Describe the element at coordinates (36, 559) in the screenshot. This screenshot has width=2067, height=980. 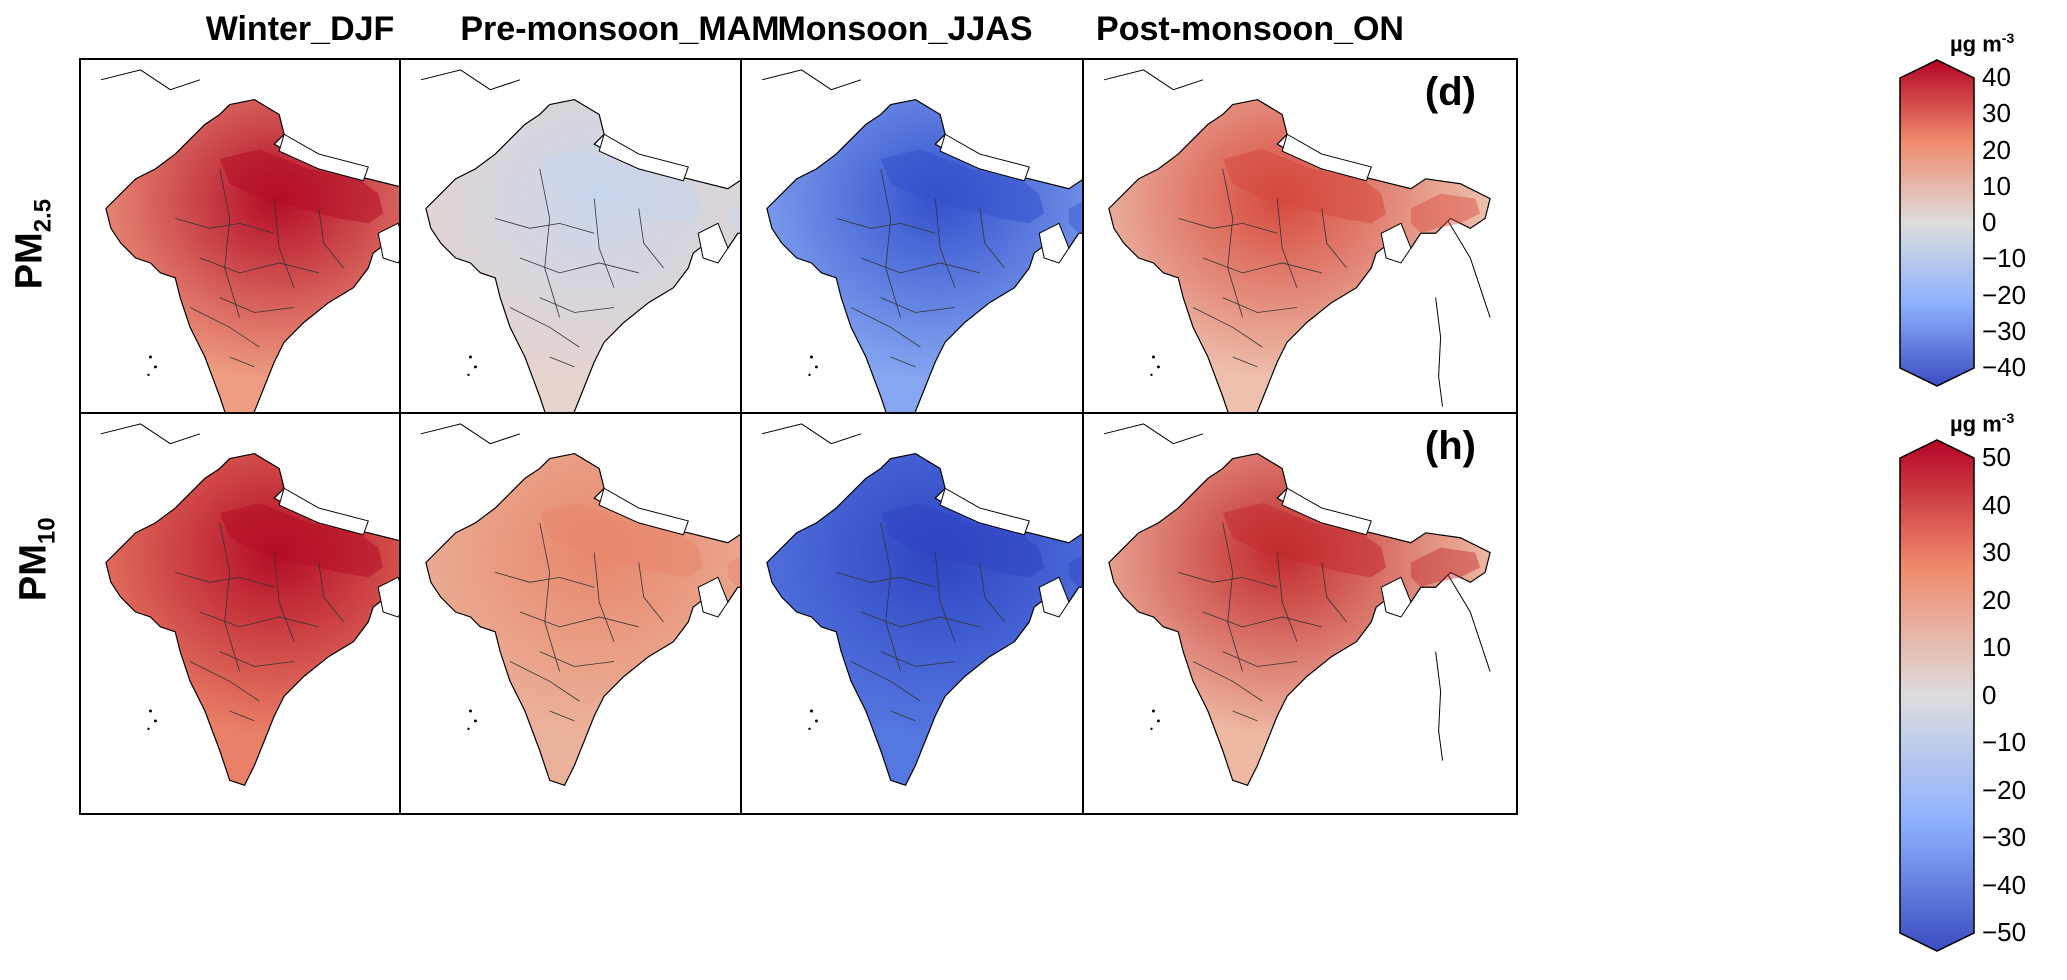
I see `row-label-pm10: PM10` at that location.